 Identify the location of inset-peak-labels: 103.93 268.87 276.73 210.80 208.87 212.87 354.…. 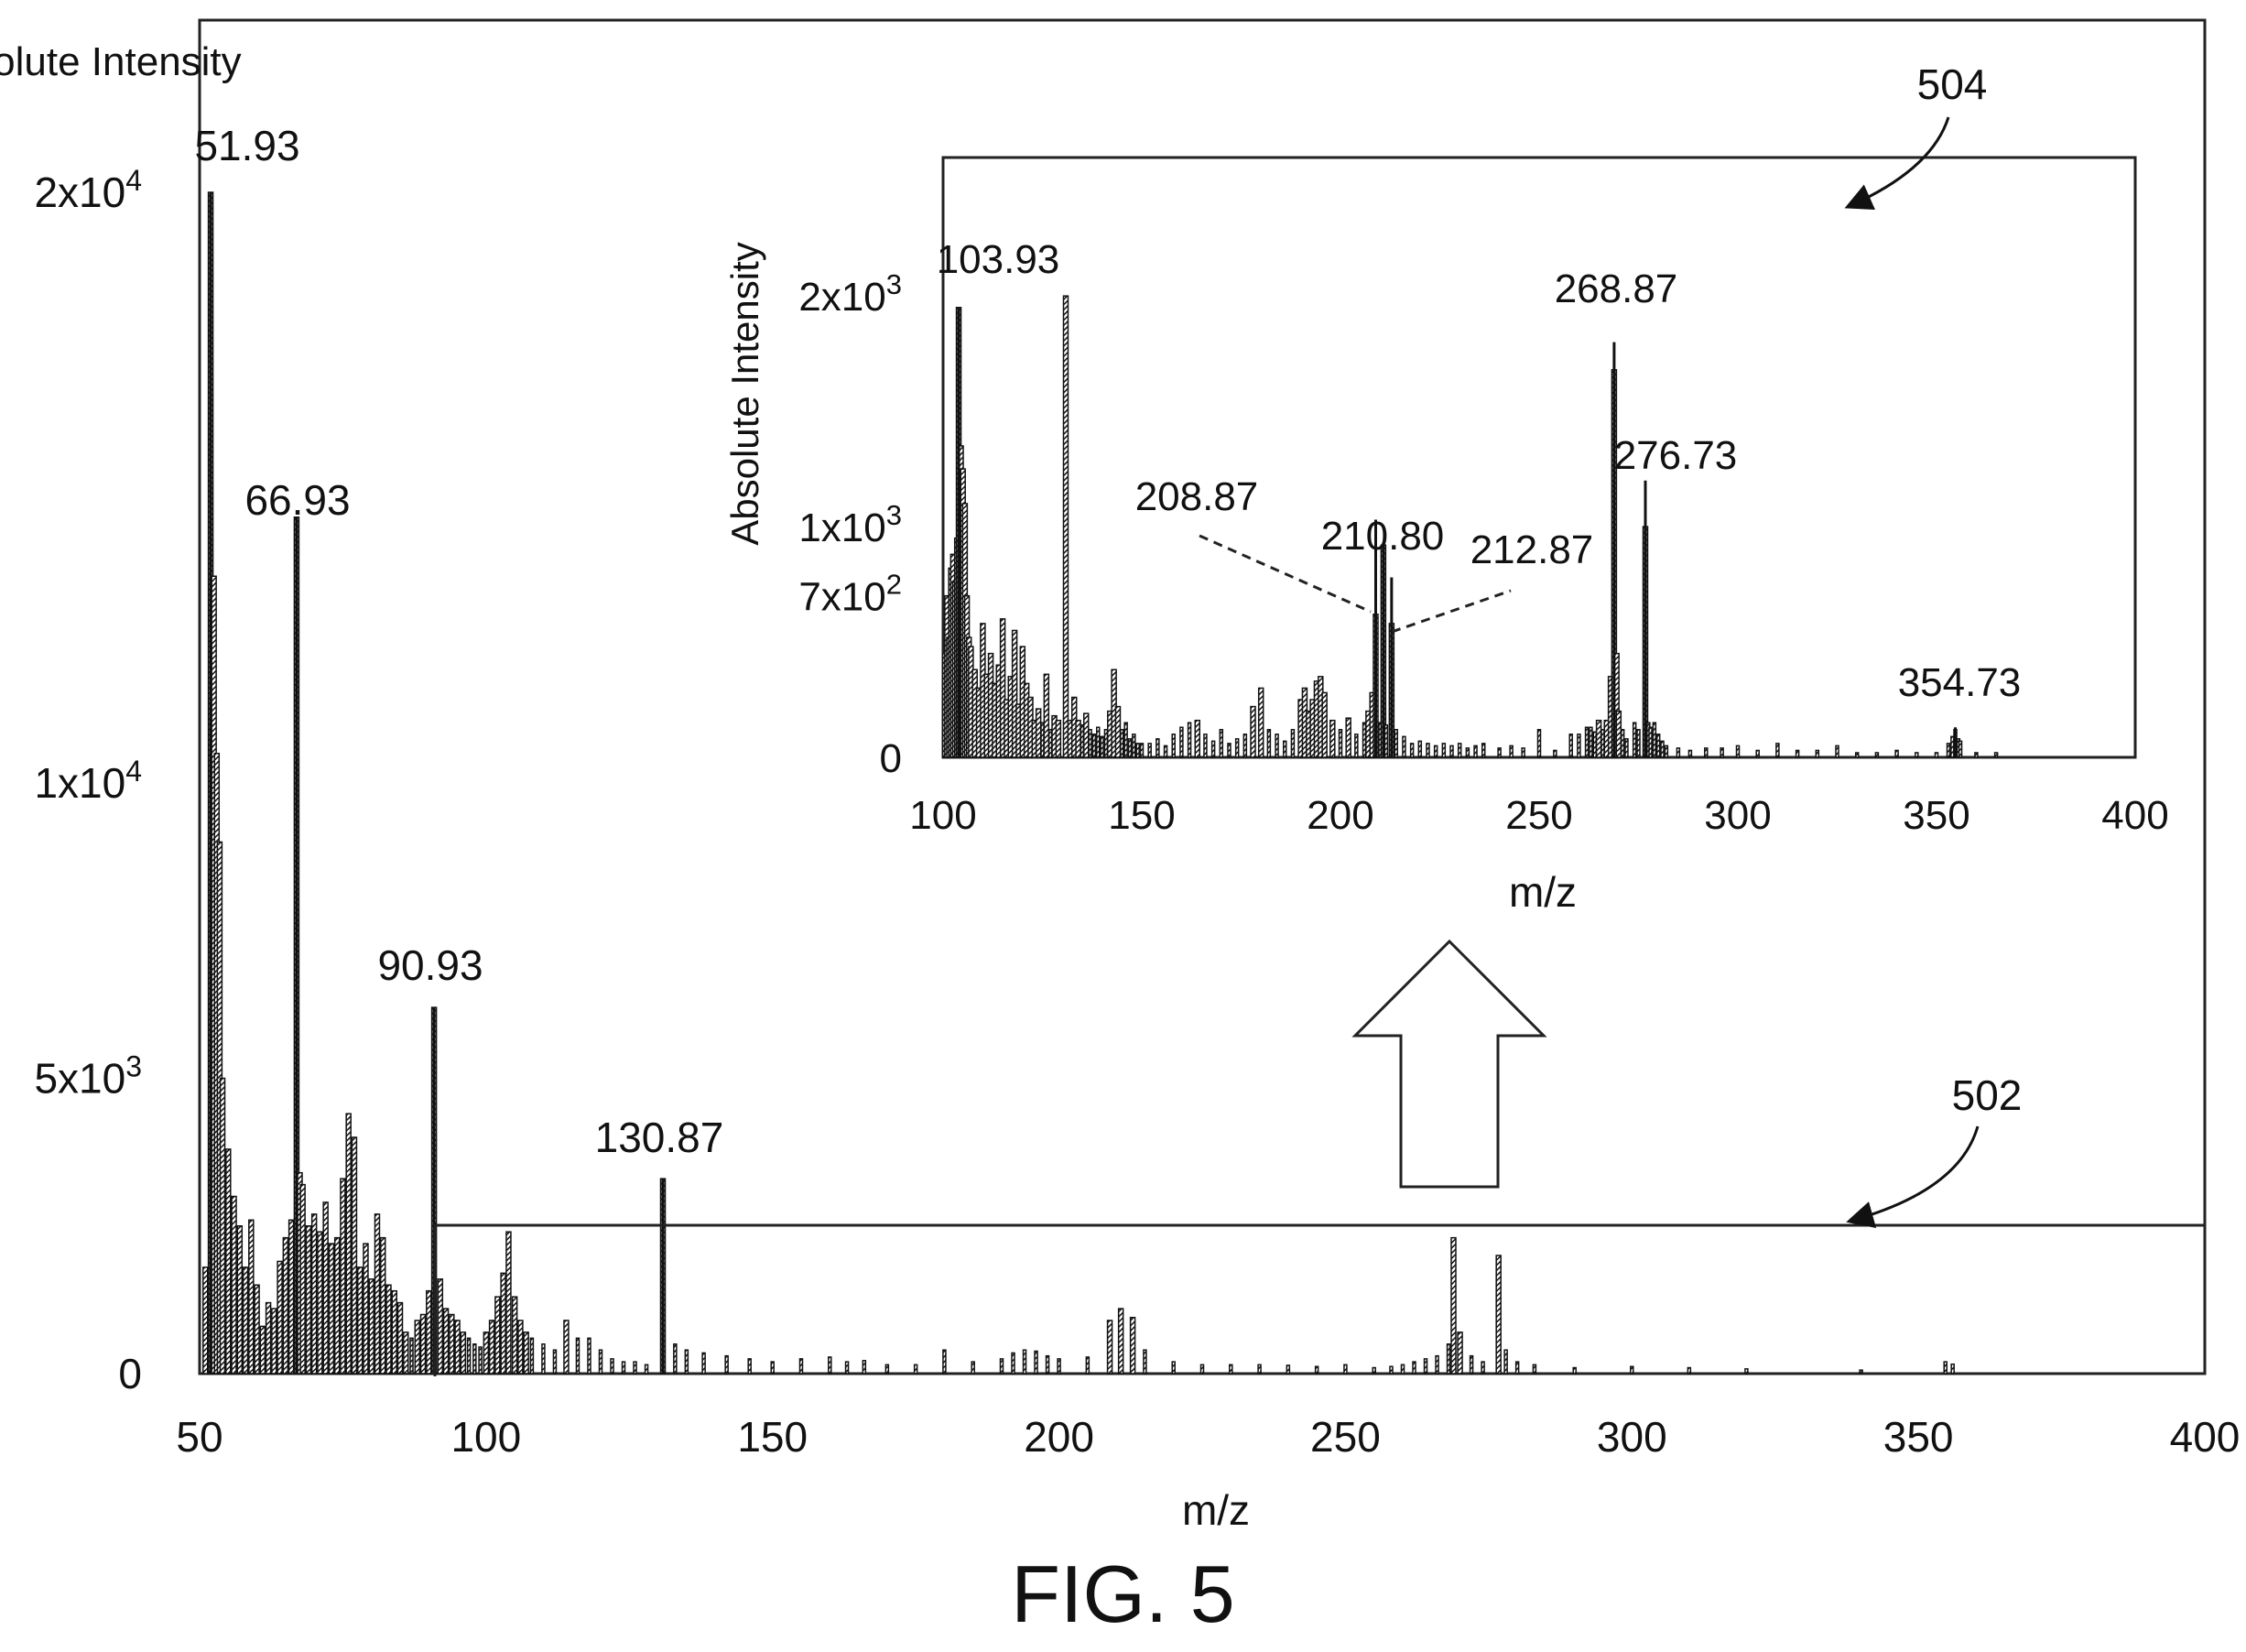
(1479, 471).